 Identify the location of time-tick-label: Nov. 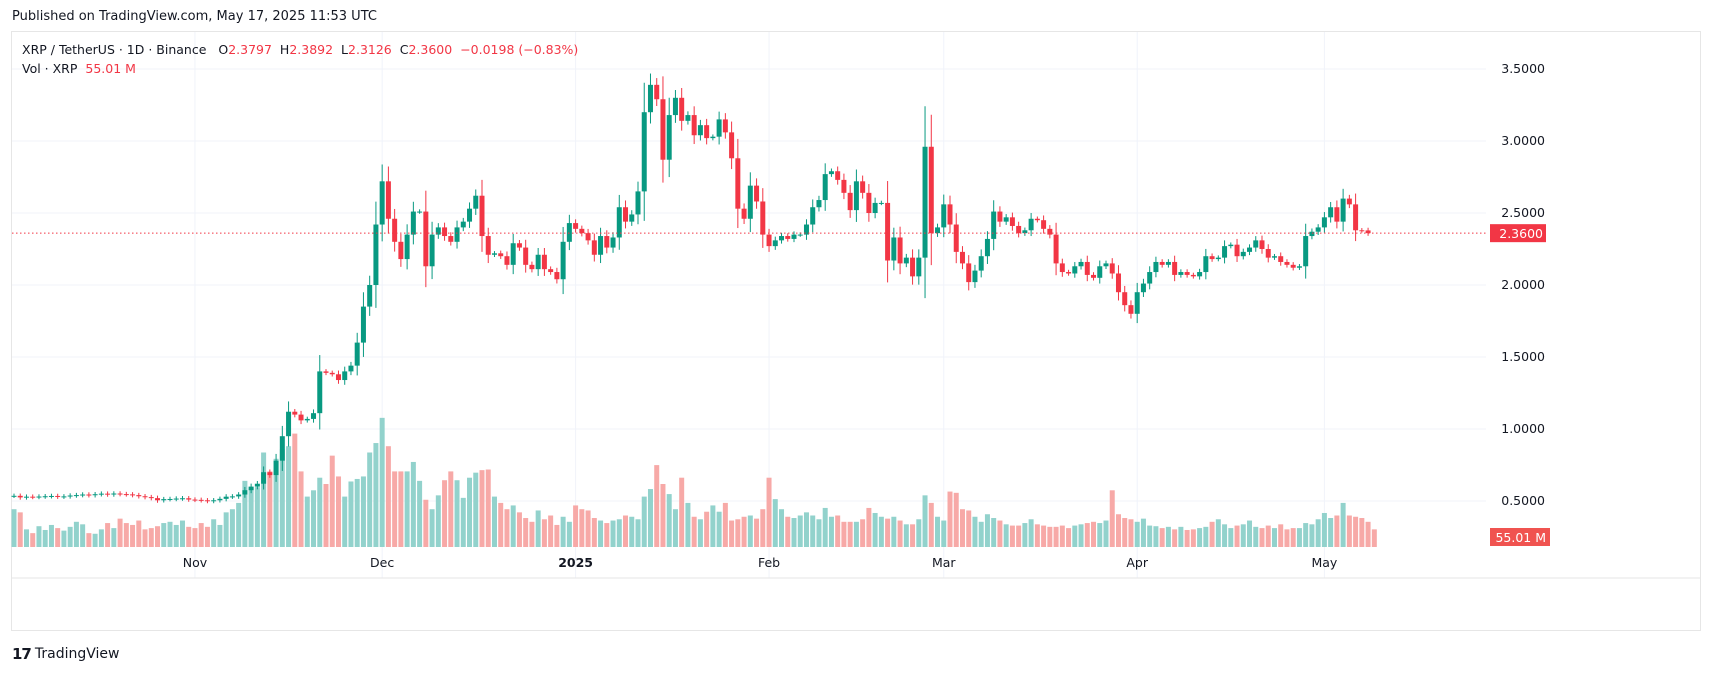
(195, 562).